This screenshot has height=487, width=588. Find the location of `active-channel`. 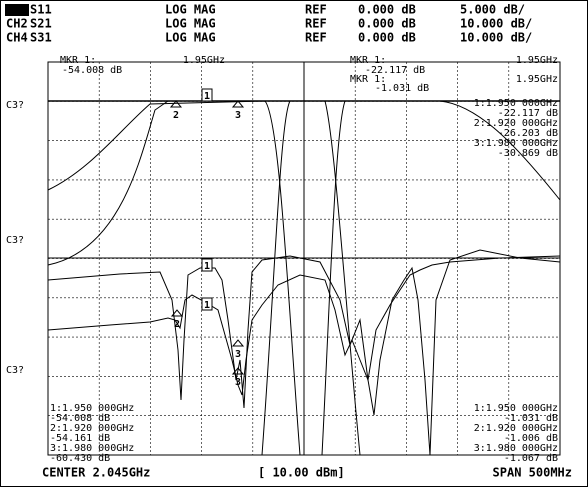

active-channel is located at coordinates (17, 10).